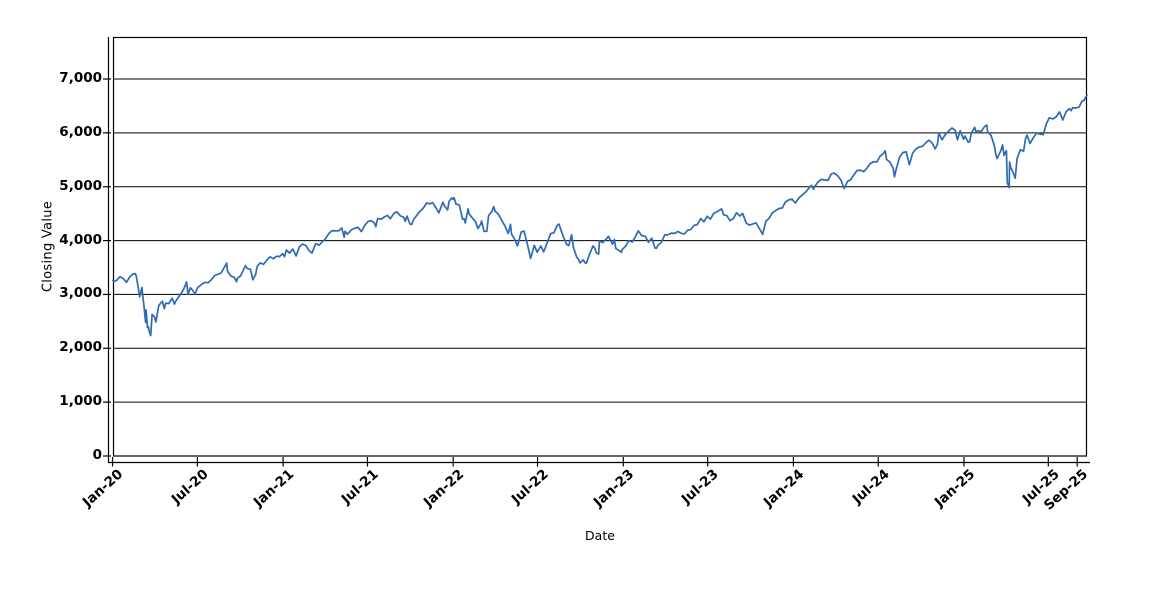  I want to click on y-tick-label: 1,000, so click(80, 401).